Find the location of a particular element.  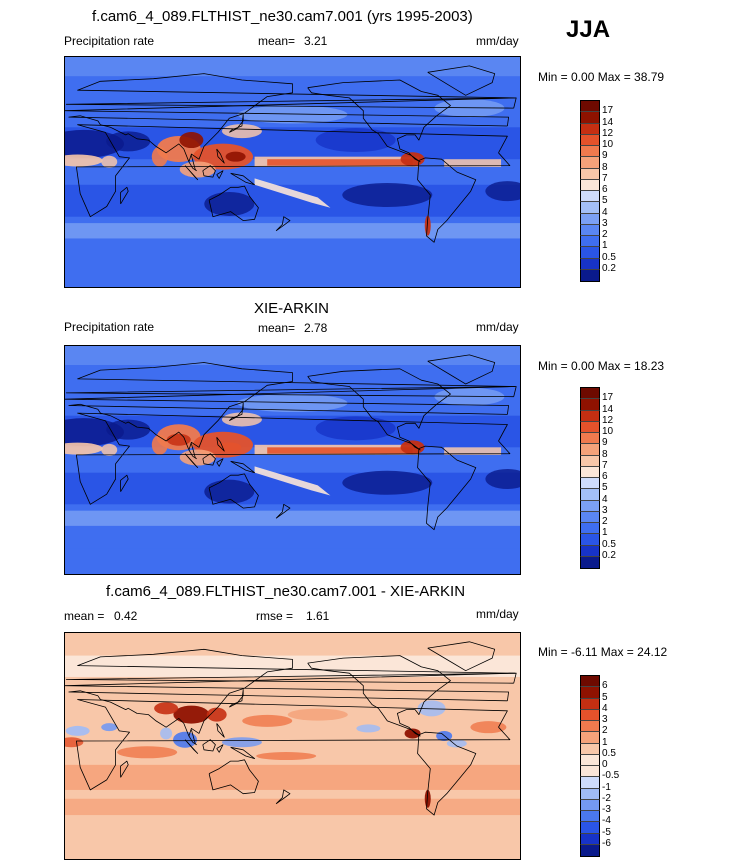

panel3-units: mm/day is located at coordinates (497, 614).